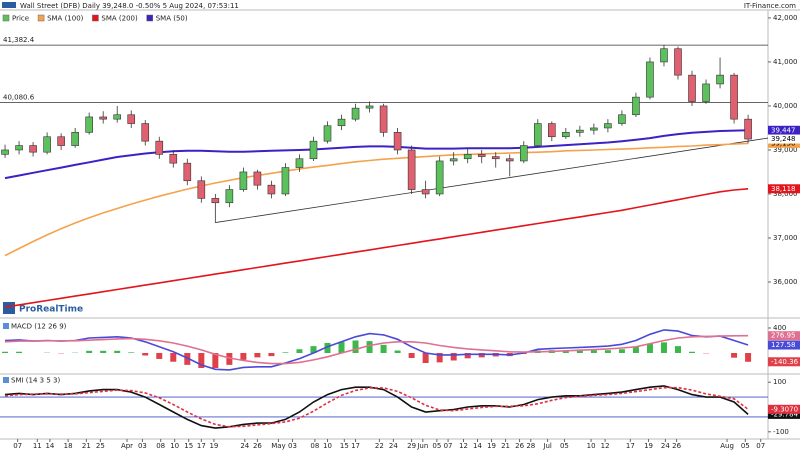 This screenshot has height=450, width=800. What do you see at coordinates (448, 446) in the screenshot?
I see `x-tick-label: 07` at bounding box center [448, 446].